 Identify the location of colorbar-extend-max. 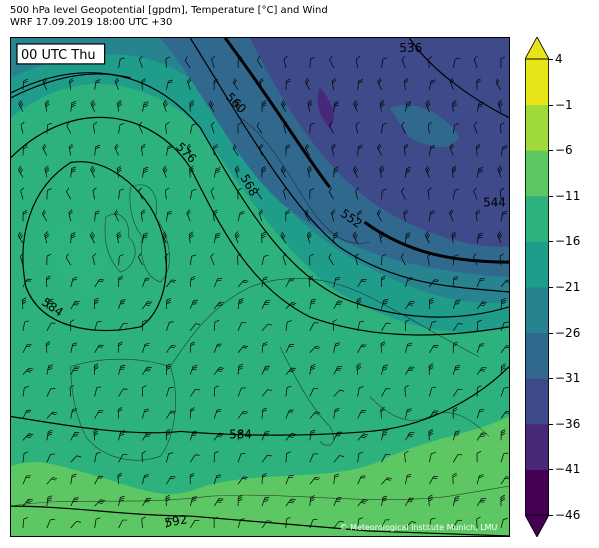
(537, 48).